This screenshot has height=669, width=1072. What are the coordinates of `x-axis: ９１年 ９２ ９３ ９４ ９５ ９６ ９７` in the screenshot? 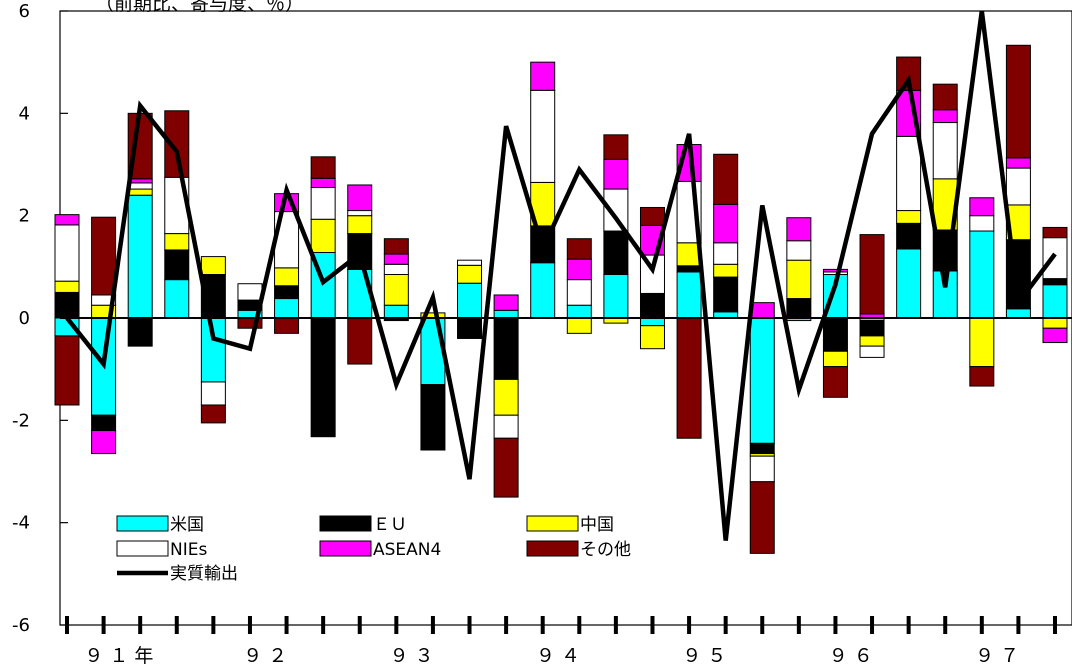 It's located at (561, 641).